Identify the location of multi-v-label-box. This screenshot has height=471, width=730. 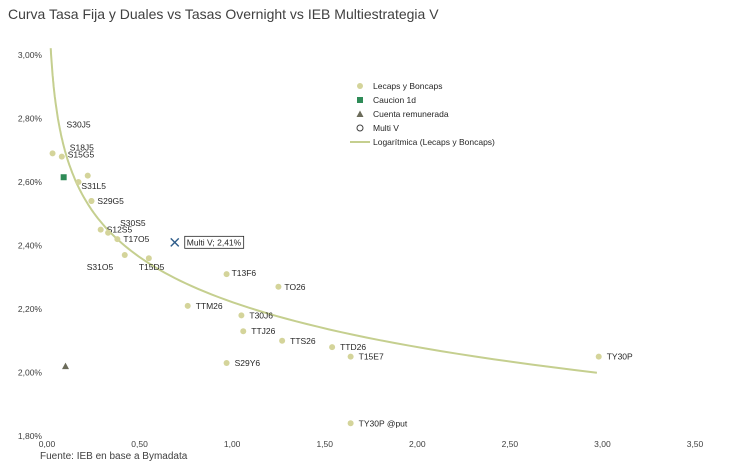
(214, 242).